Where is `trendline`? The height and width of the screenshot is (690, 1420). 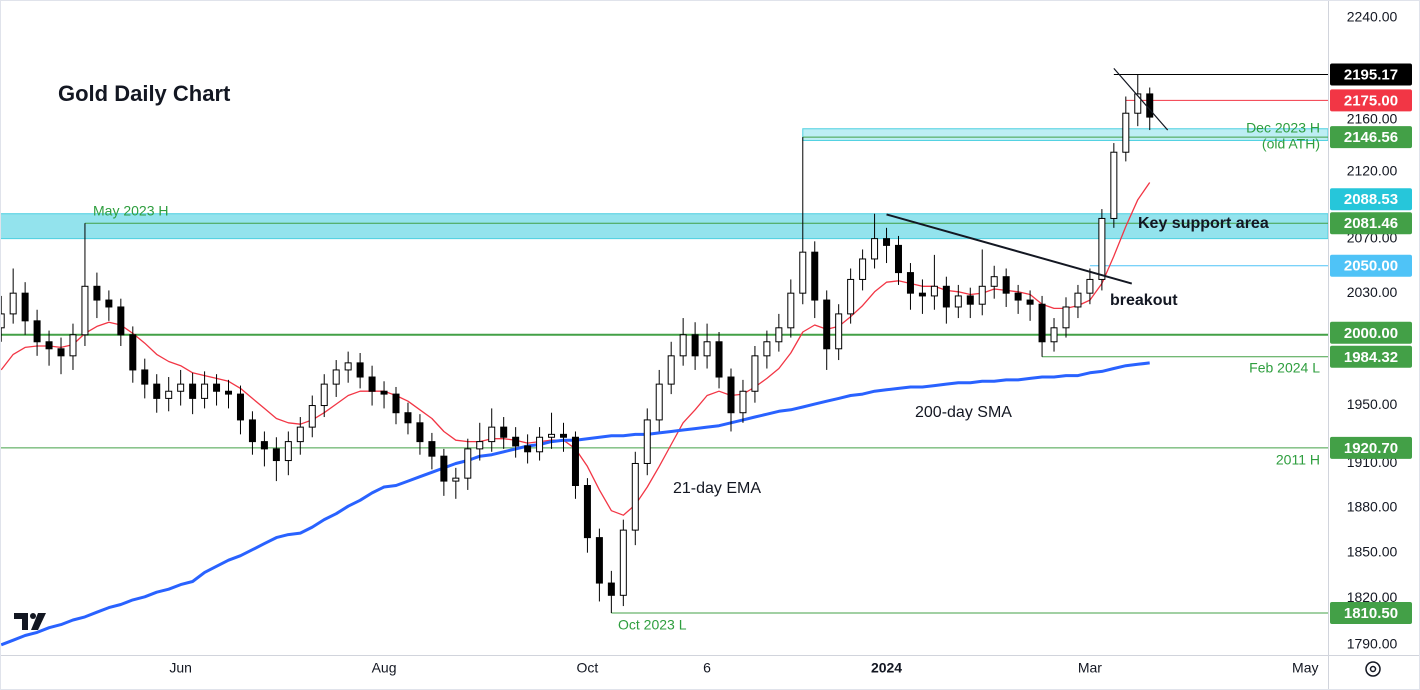 trendline is located at coordinates (1141, 99).